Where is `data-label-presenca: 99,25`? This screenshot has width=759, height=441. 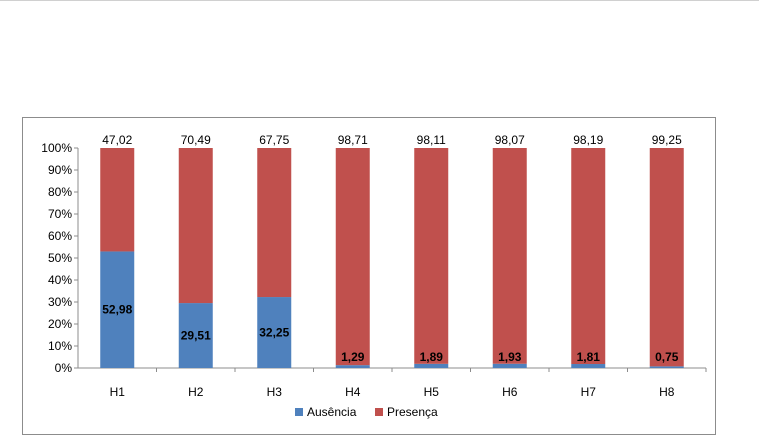 data-label-presenca: 99,25 is located at coordinates (667, 140).